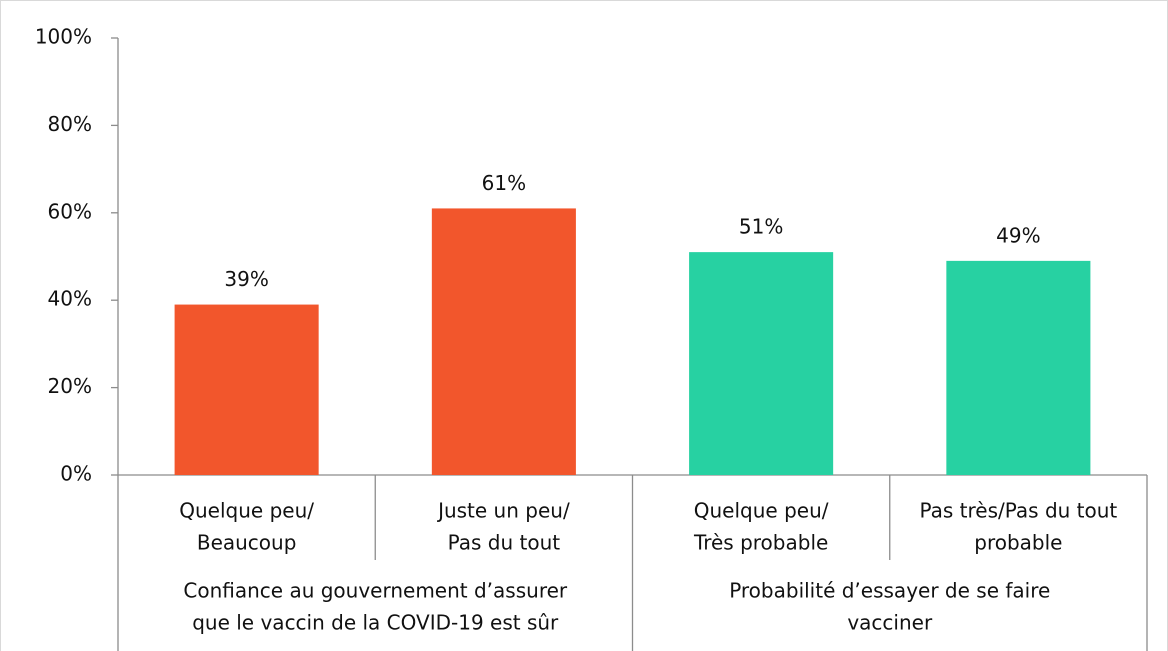  Describe the element at coordinates (375, 591) in the screenshot. I see `group-label: Confiance au gouvernement d’assurer` at that location.